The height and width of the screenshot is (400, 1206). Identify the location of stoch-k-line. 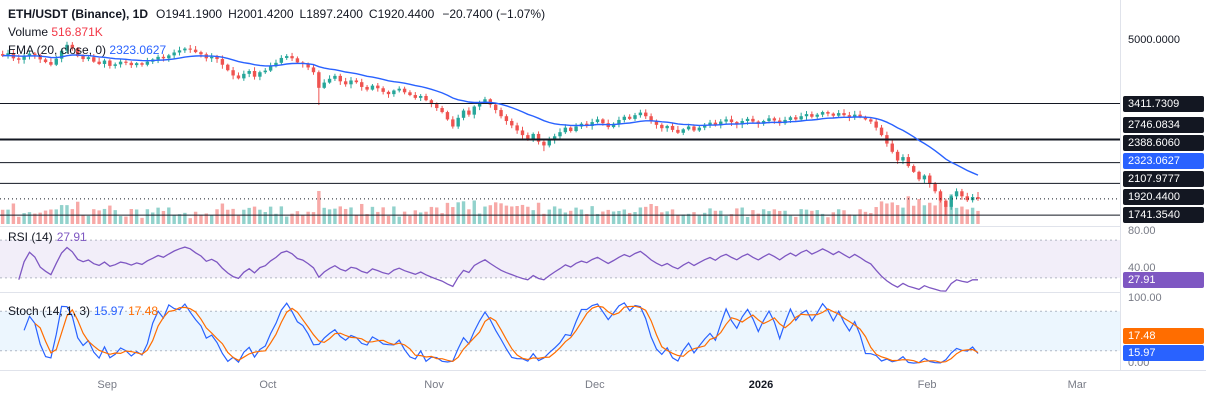
(501, 333).